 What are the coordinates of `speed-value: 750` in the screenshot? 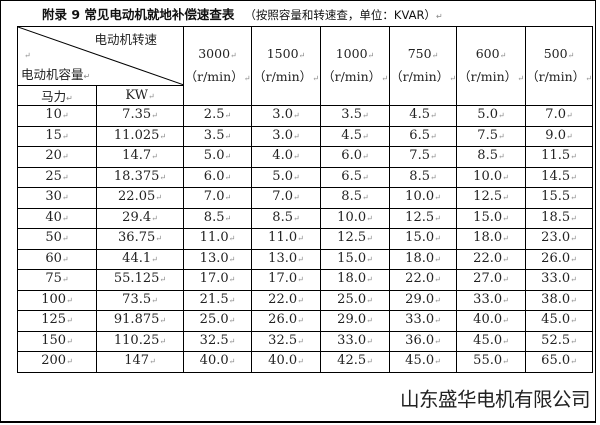 It's located at (423, 54).